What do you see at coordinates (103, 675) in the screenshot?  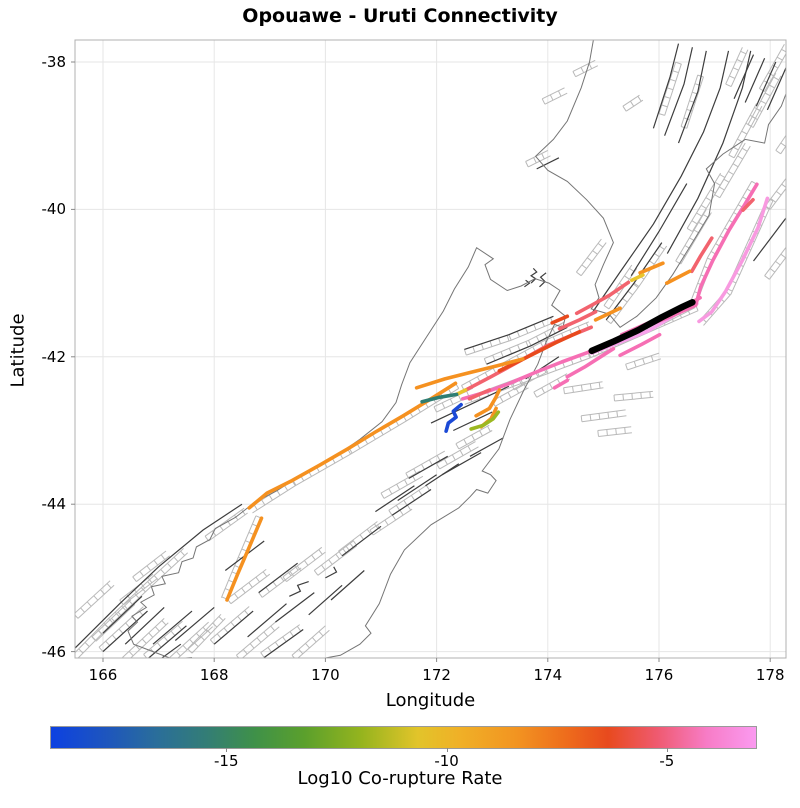 I see `x-tick-label: 166` at bounding box center [103, 675].